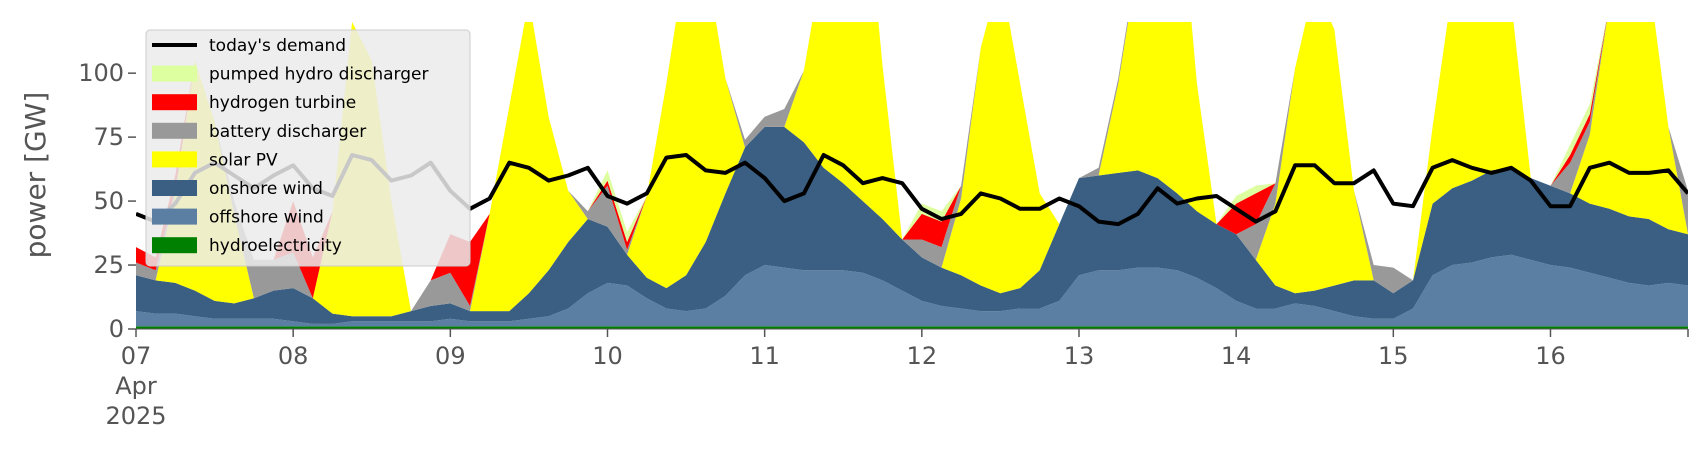  What do you see at coordinates (450, 356) in the screenshot?
I see `x-tick-label: 09` at bounding box center [450, 356].